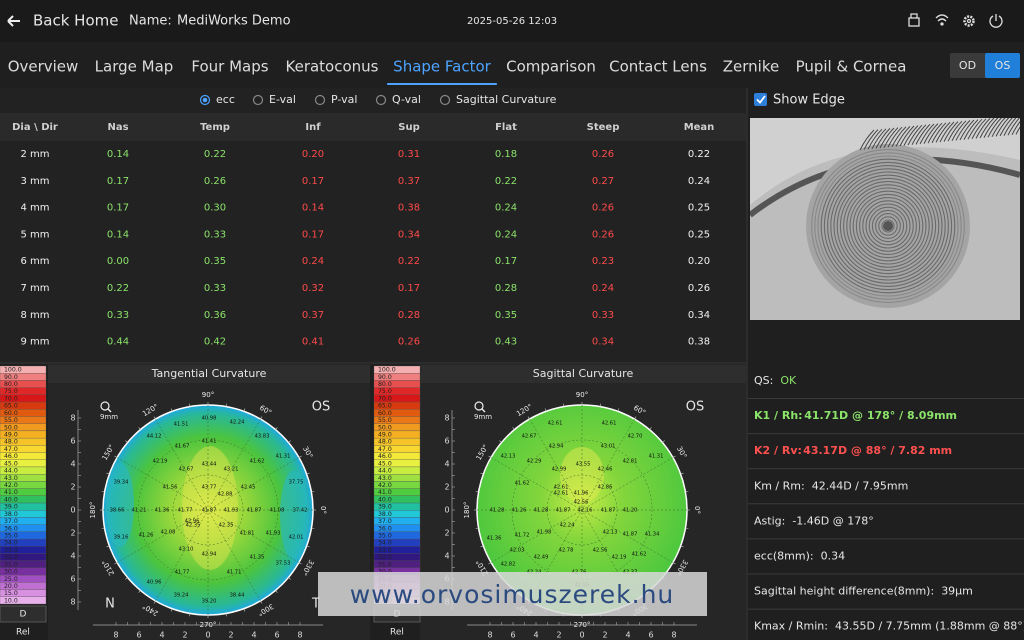 Image resolution: width=1024 pixels, height=640 pixels. Describe the element at coordinates (699, 288) in the screenshot. I see `table-cell: 0.26` at that location.